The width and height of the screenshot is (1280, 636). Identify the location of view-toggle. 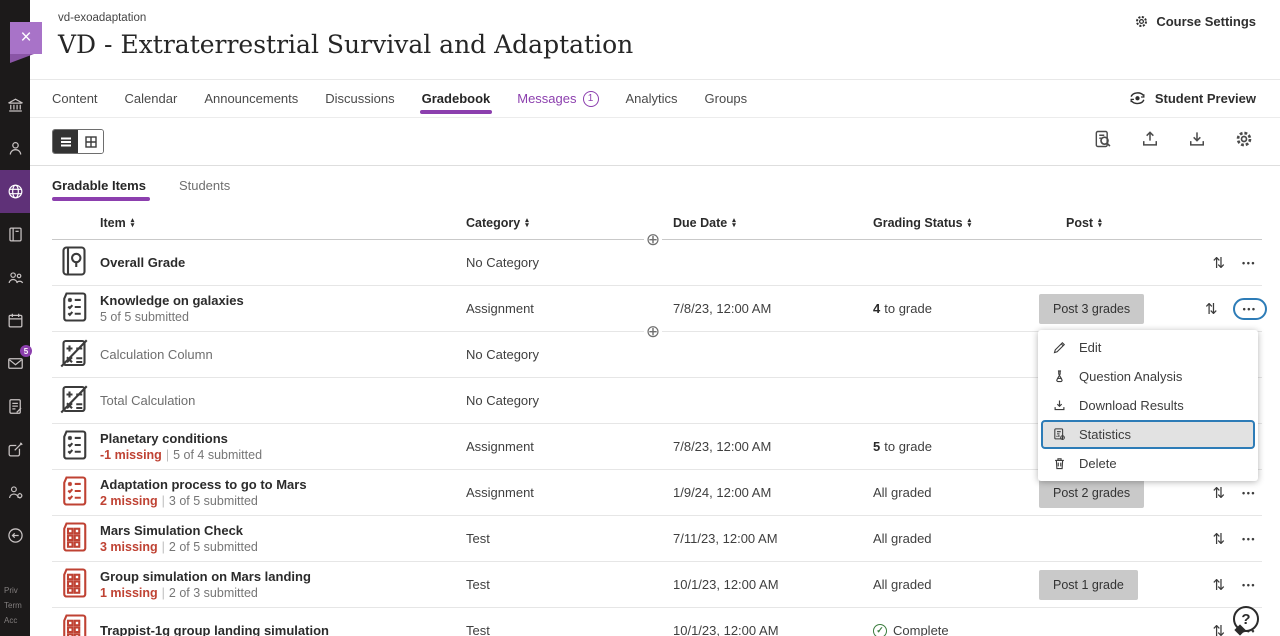
(78, 141).